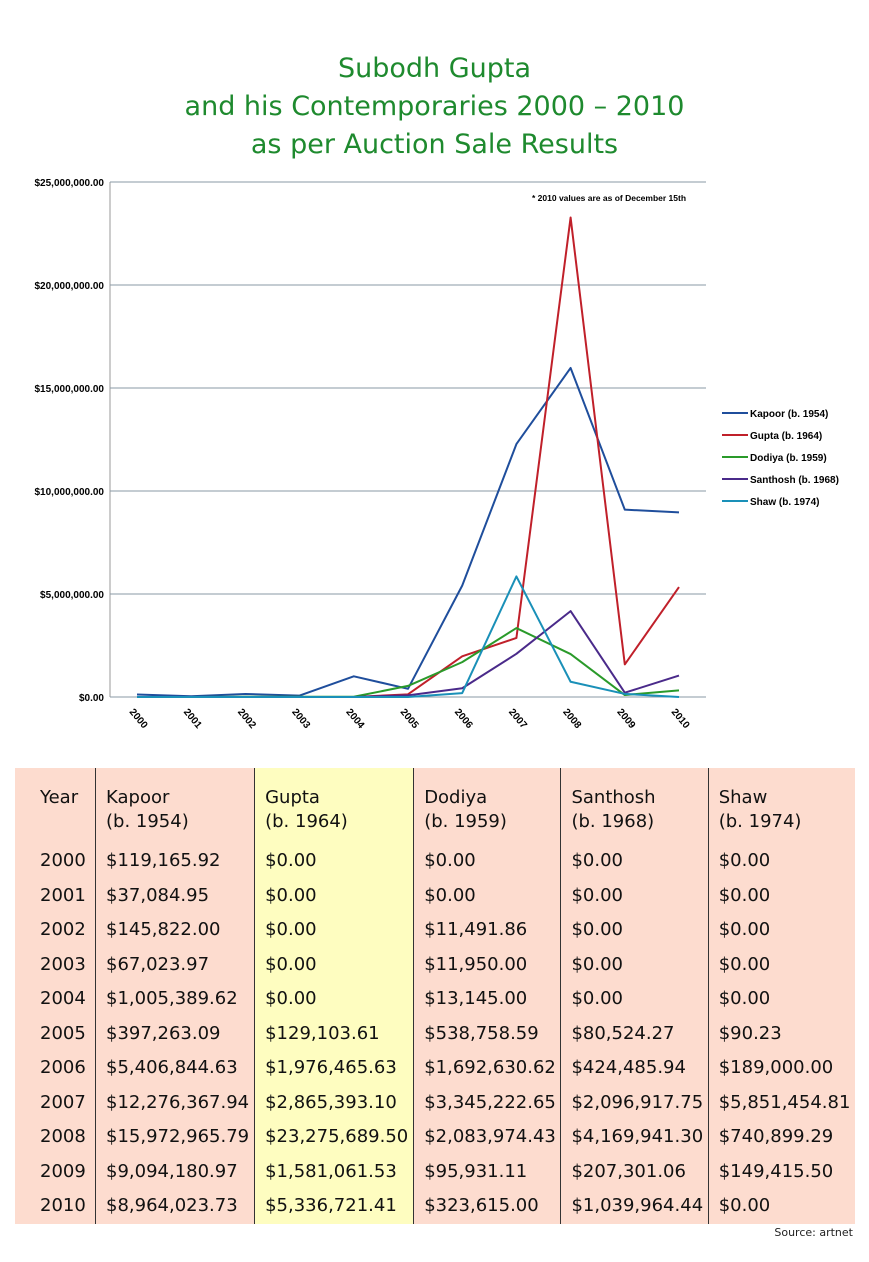 The height and width of the screenshot is (1262, 869). What do you see at coordinates (571, 719) in the screenshot?
I see `x-tick-label: 2008` at bounding box center [571, 719].